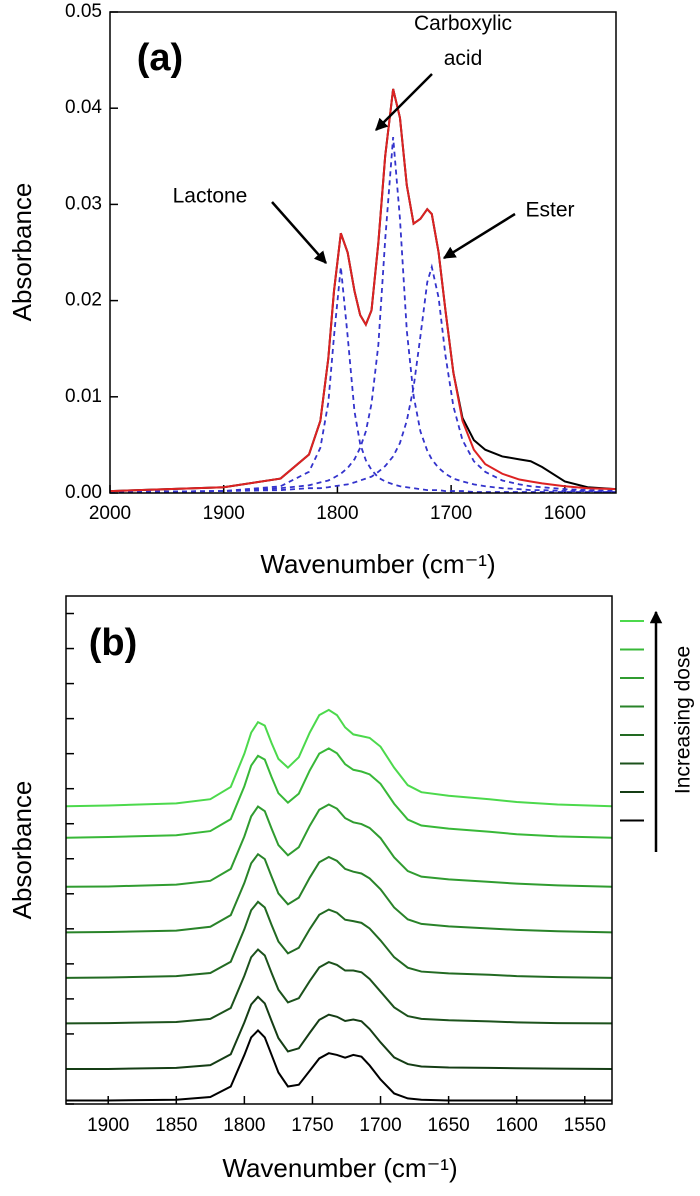  What do you see at coordinates (83, 396) in the screenshot?
I see `y-tick-label: 0.01` at bounding box center [83, 396].